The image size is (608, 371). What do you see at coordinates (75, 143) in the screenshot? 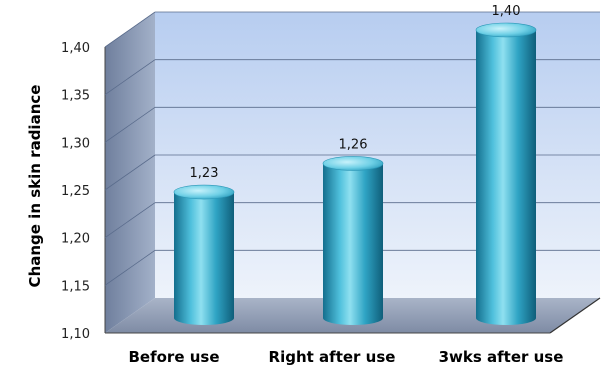
I see `y-tick-label: 1,30` at bounding box center [75, 143].